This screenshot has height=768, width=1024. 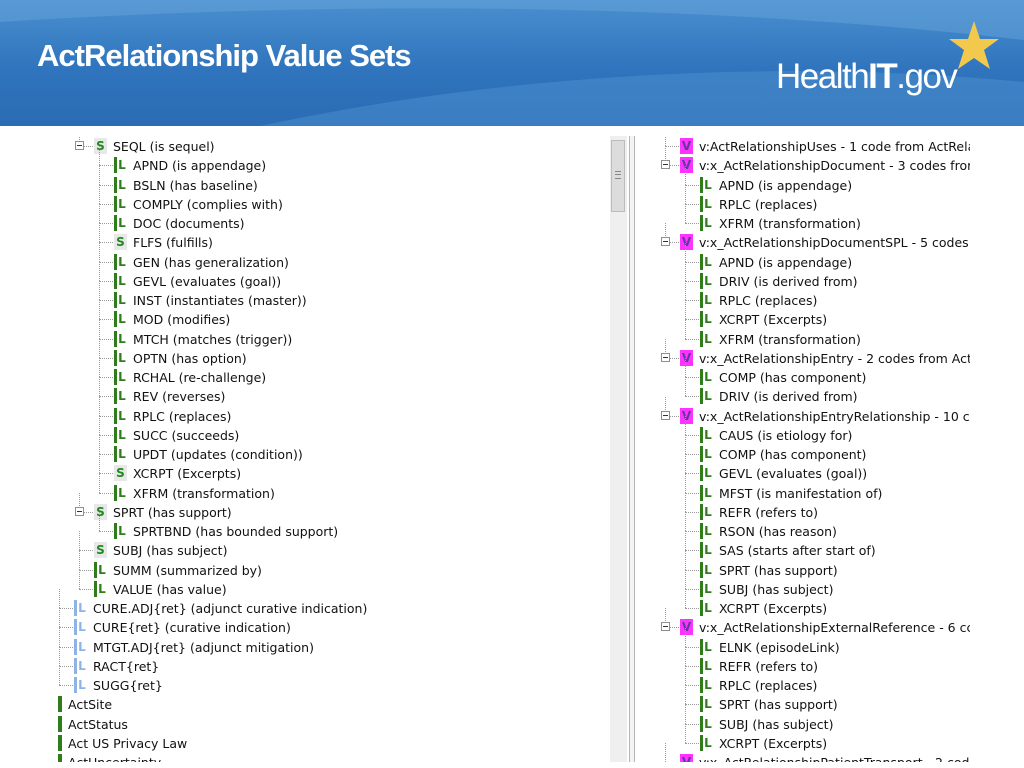 I want to click on tree-item: L SUMM (summarized by), so click(x=334, y=565).